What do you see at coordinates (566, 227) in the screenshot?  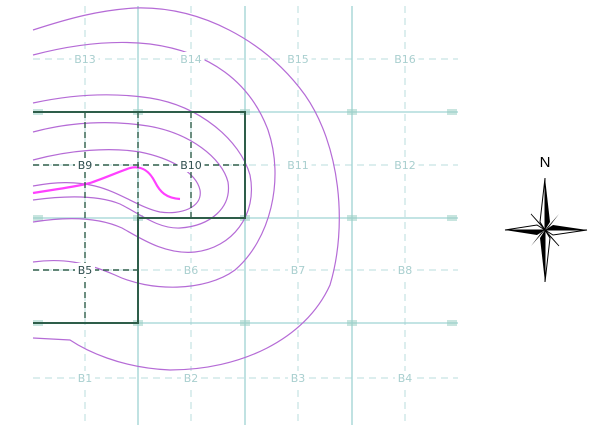 I see `compass-east-point-top` at bounding box center [566, 227].